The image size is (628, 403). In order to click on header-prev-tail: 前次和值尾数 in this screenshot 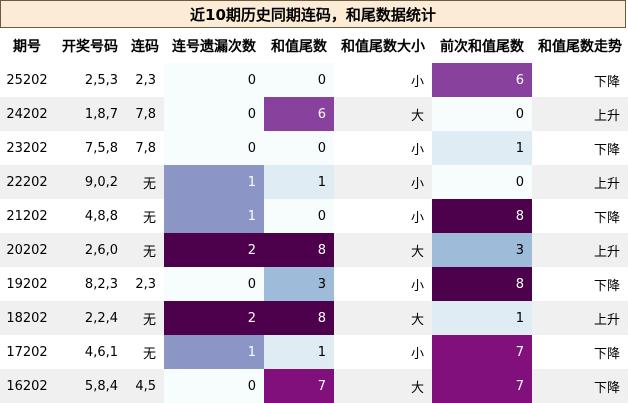, I will do `click(482, 47)`.